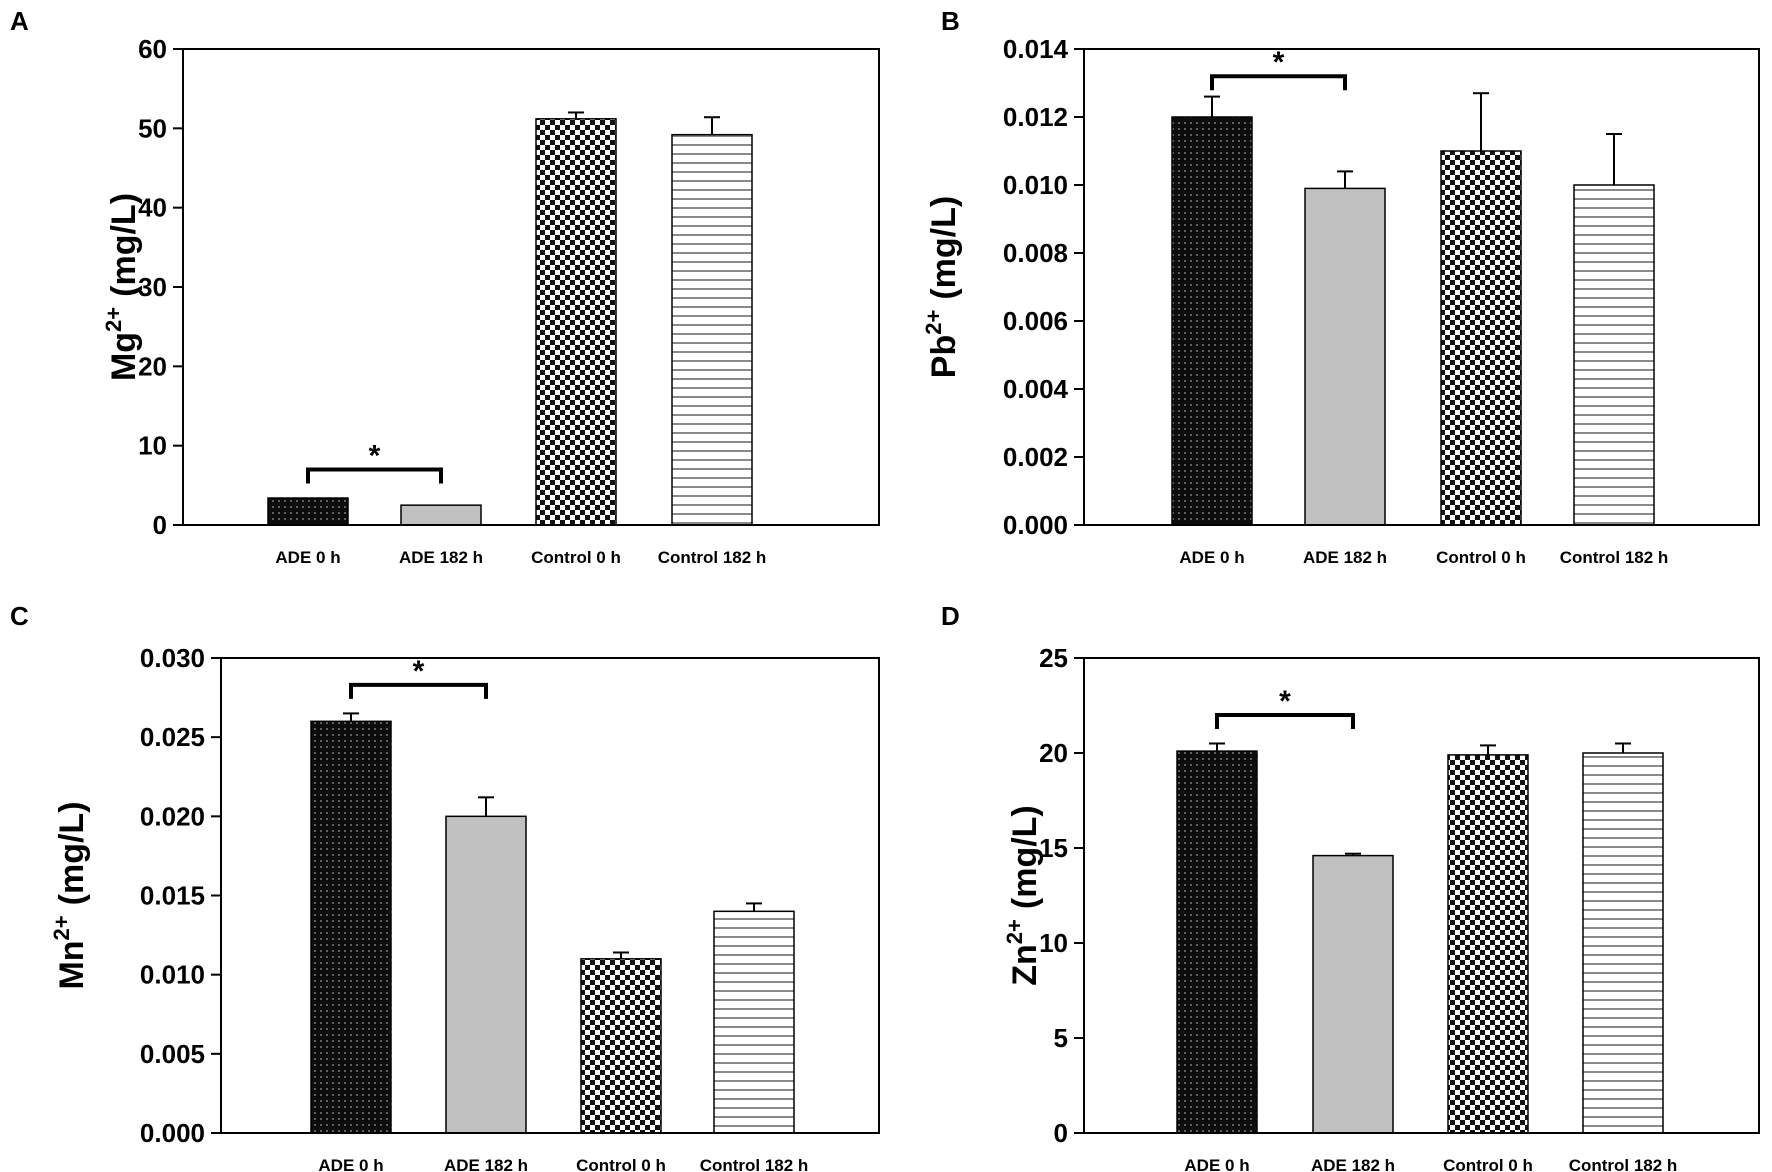  I want to click on y-tick-label: 0.030, so click(172, 658).